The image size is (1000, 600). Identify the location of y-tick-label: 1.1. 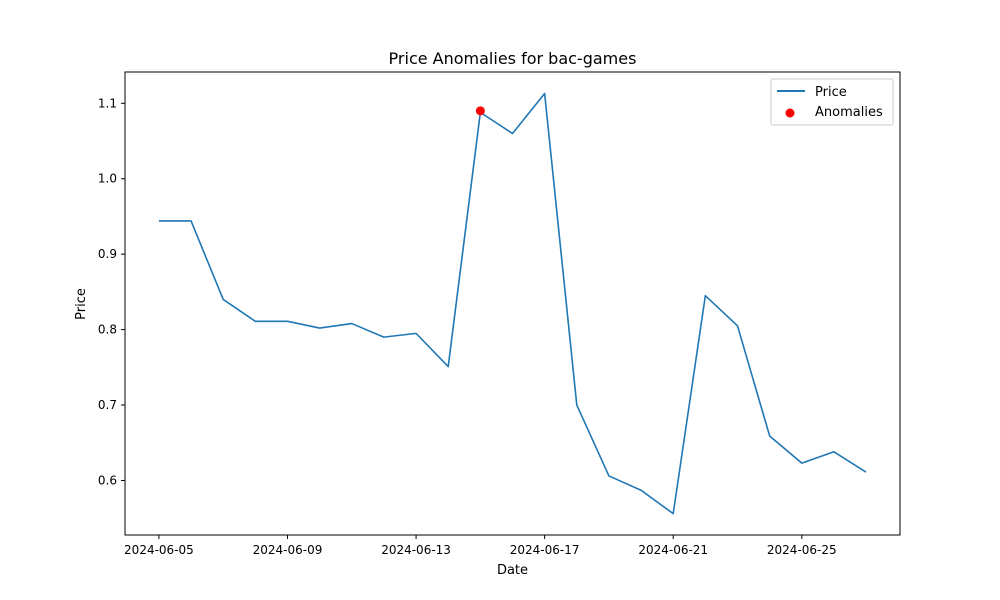
(107, 103).